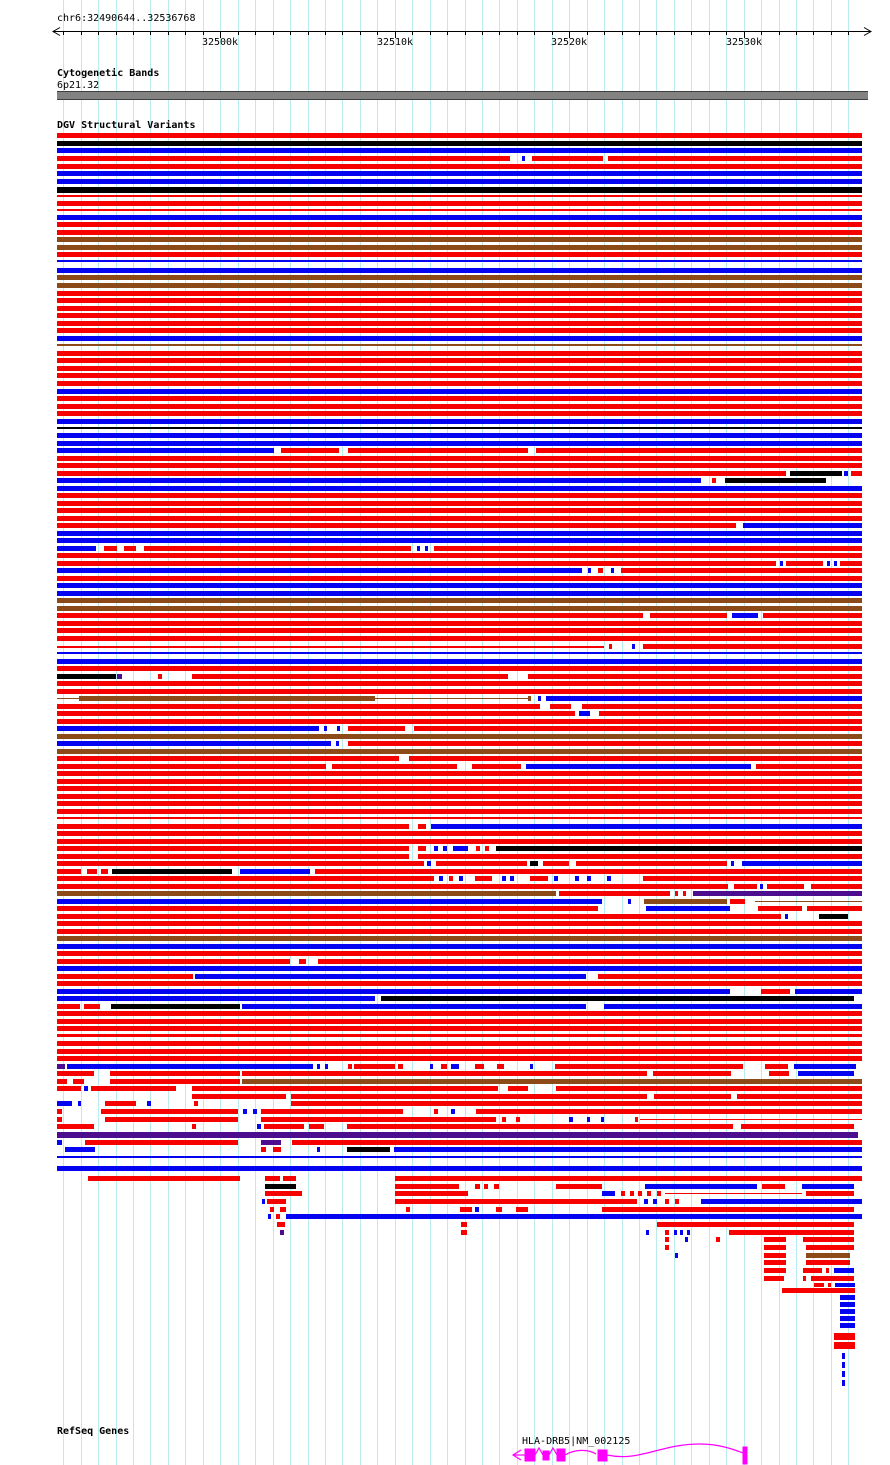 This screenshot has width=890, height=1465. What do you see at coordinates (462, 95) in the screenshot?
I see `cytoband-bar` at bounding box center [462, 95].